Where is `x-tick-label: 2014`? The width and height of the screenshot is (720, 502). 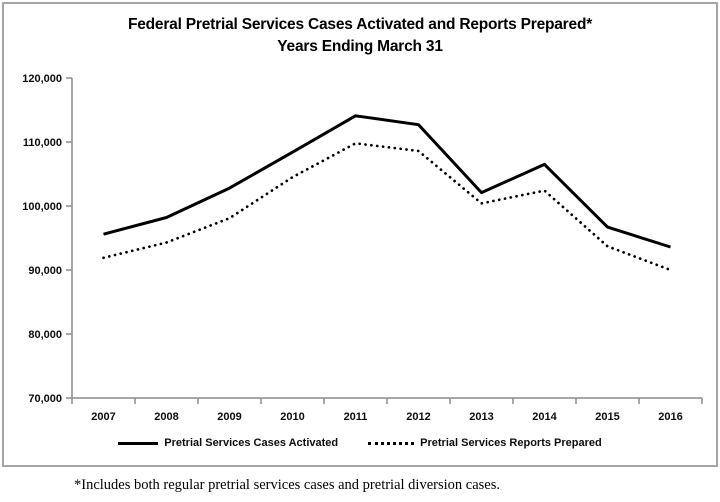
x-tick-label: 2014 is located at coordinates (544, 417).